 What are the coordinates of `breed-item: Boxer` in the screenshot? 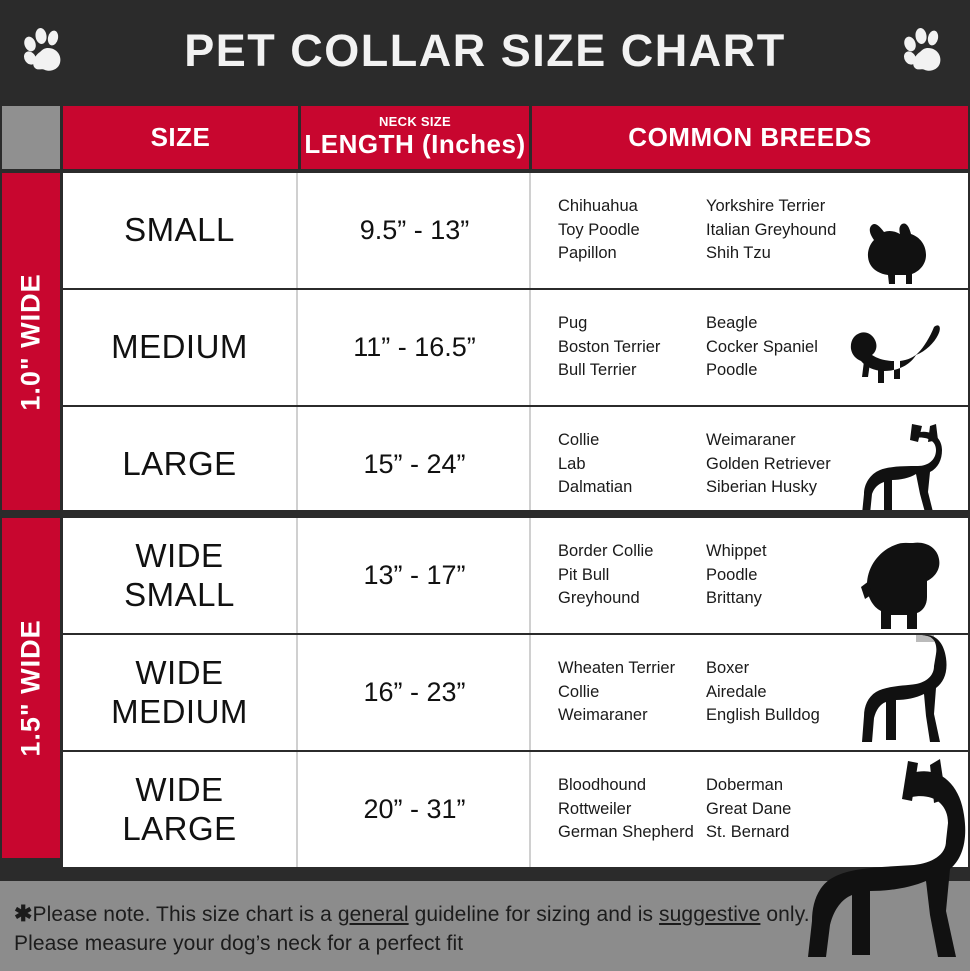 It's located at (728, 667).